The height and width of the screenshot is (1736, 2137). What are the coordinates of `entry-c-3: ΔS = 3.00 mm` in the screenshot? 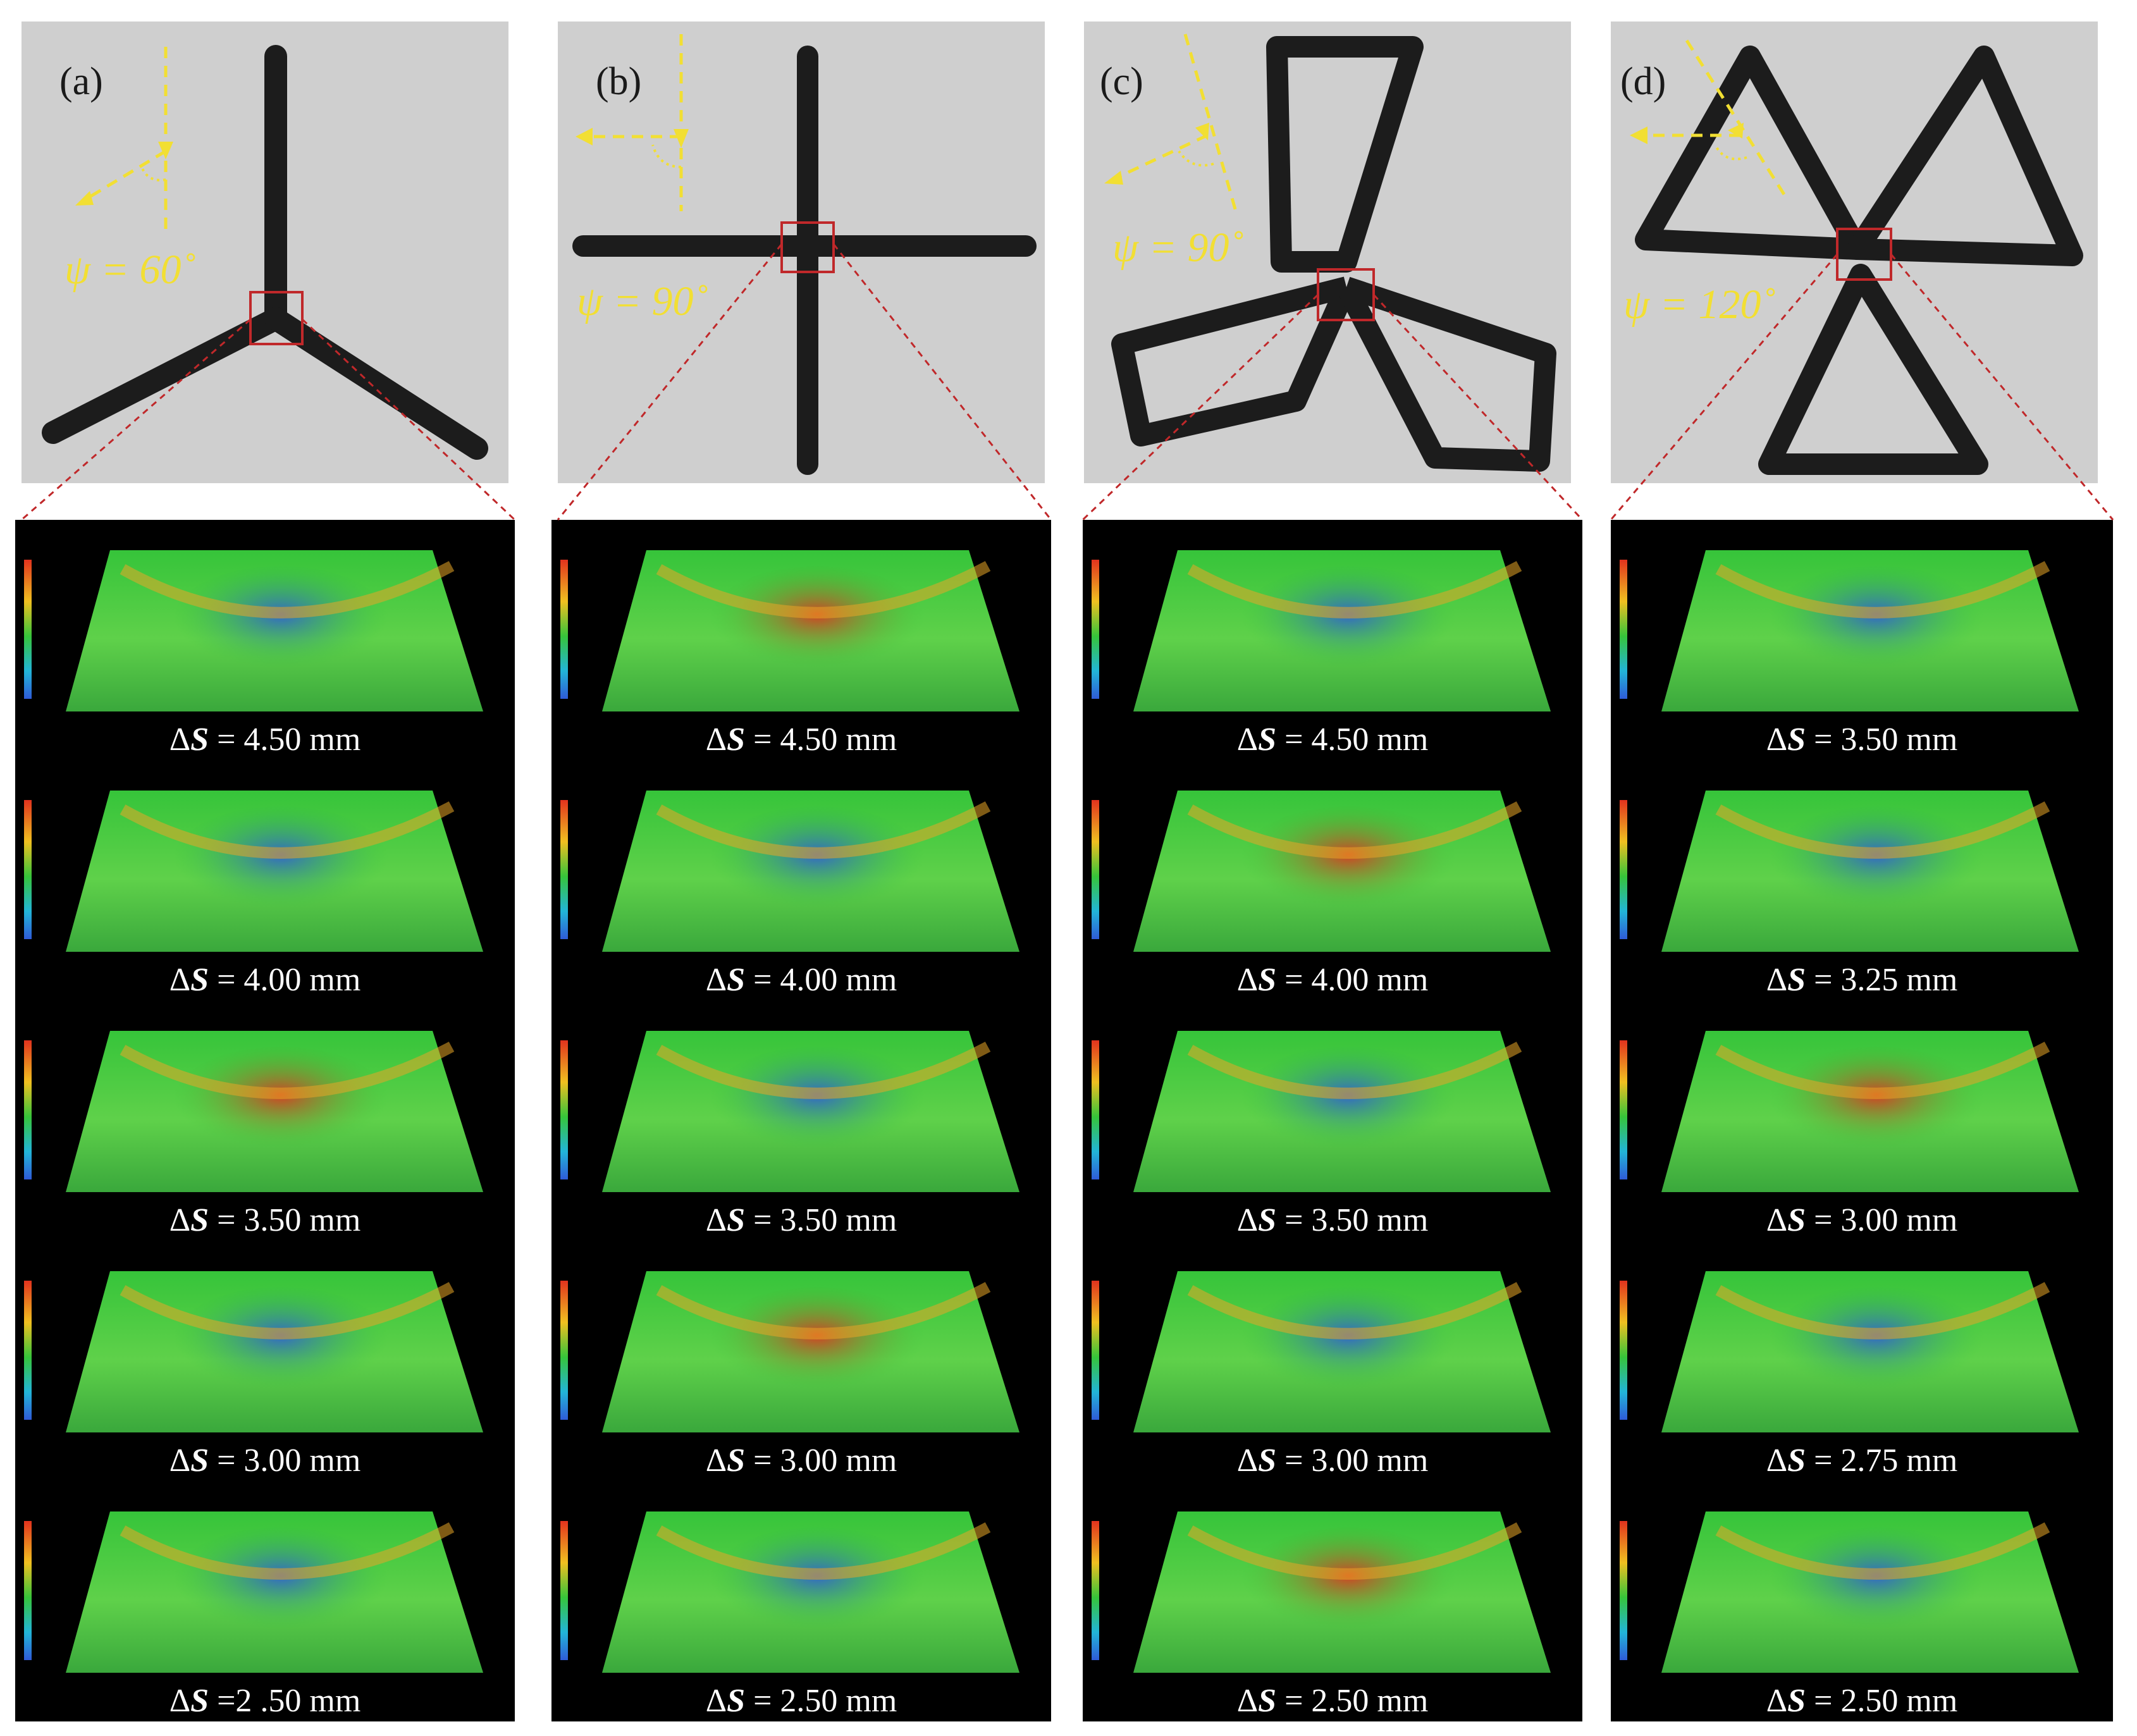 It's located at (1332, 1365).